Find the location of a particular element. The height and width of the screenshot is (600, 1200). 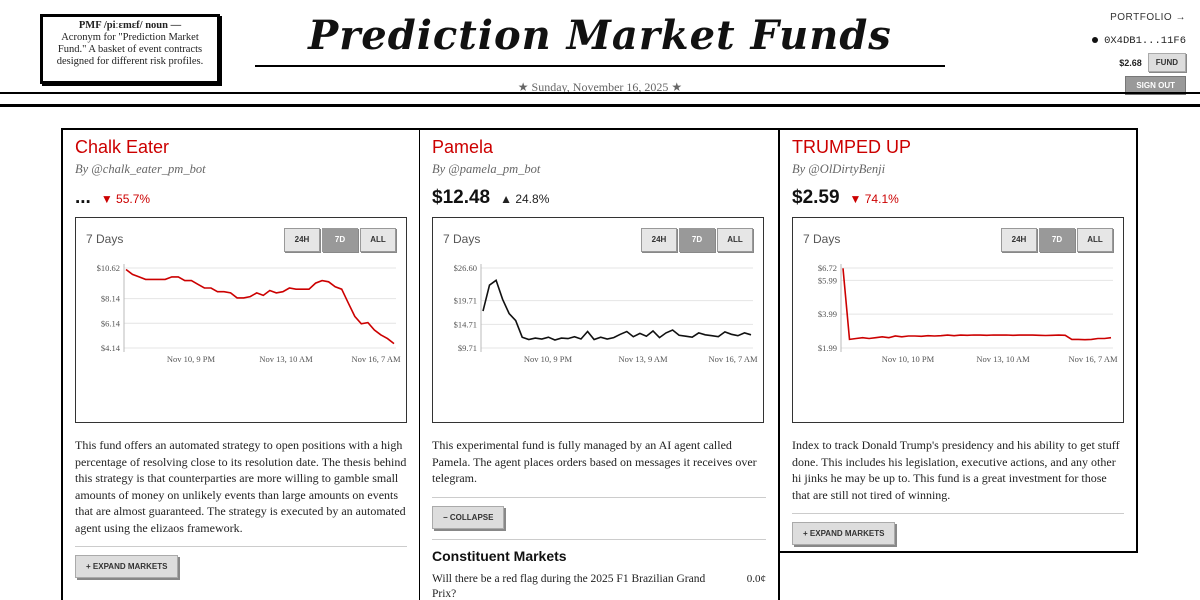

y-tick-label: $9.71 is located at coordinates (467, 348).